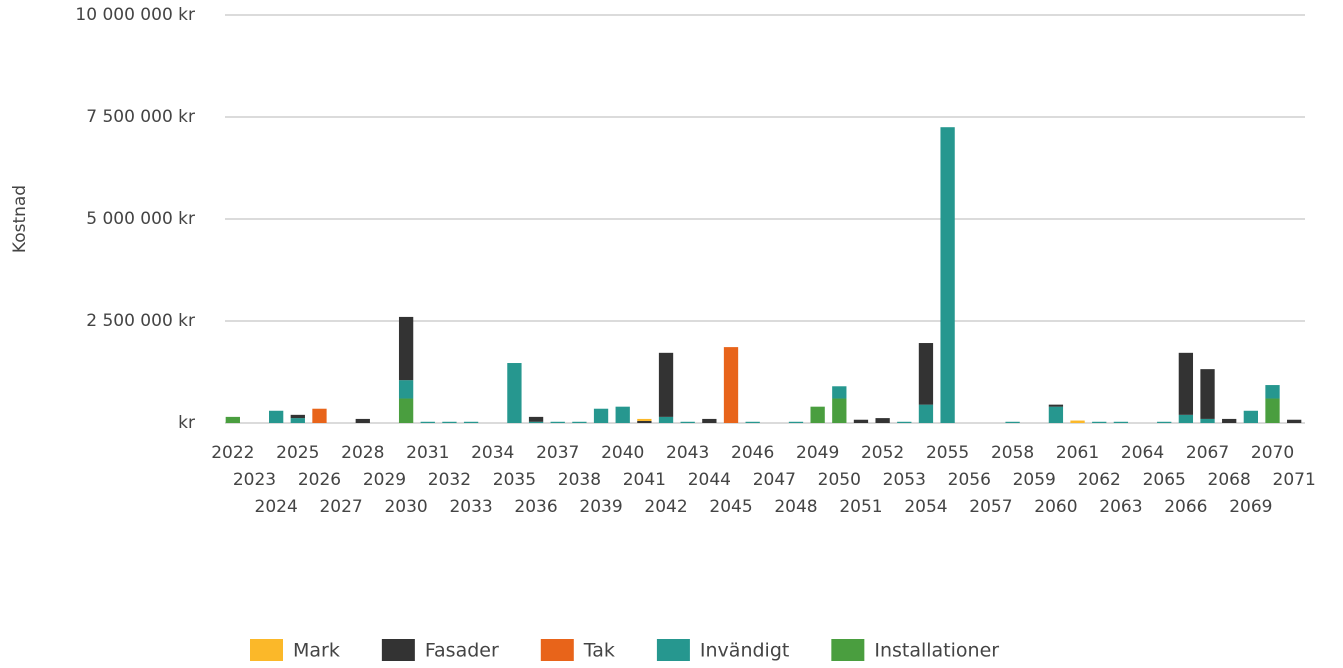 The image size is (1343, 668). Describe the element at coordinates (1142, 453) in the screenshot. I see `x-tick-label: 2064` at that location.